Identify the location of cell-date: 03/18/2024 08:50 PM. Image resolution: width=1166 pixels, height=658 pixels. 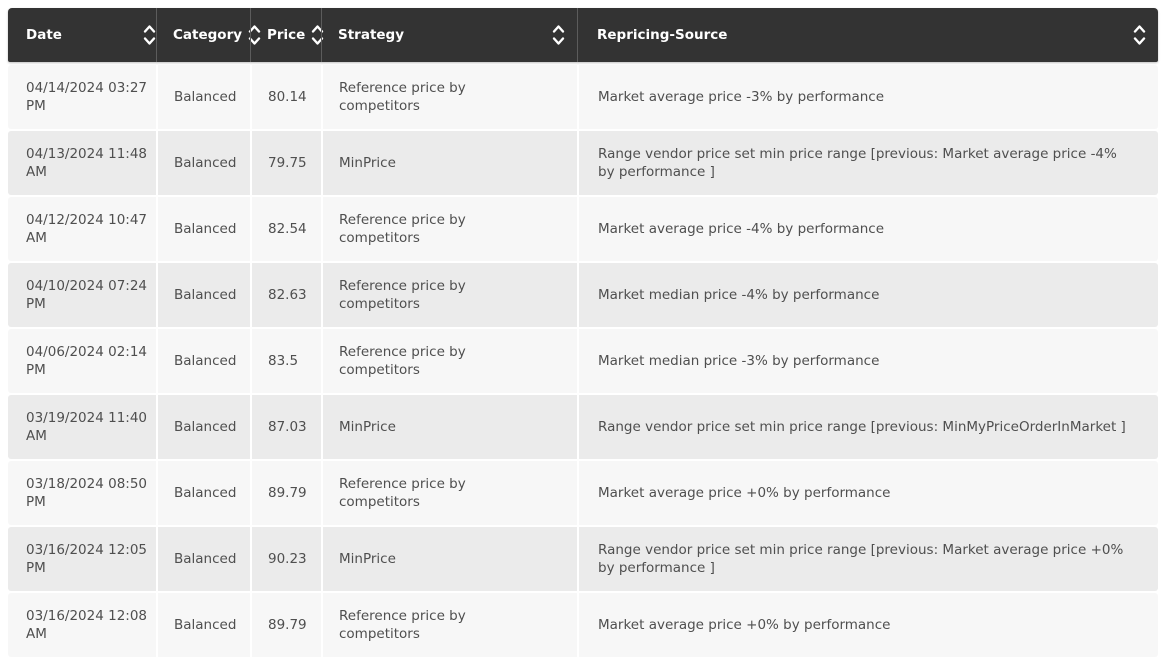
(87, 492).